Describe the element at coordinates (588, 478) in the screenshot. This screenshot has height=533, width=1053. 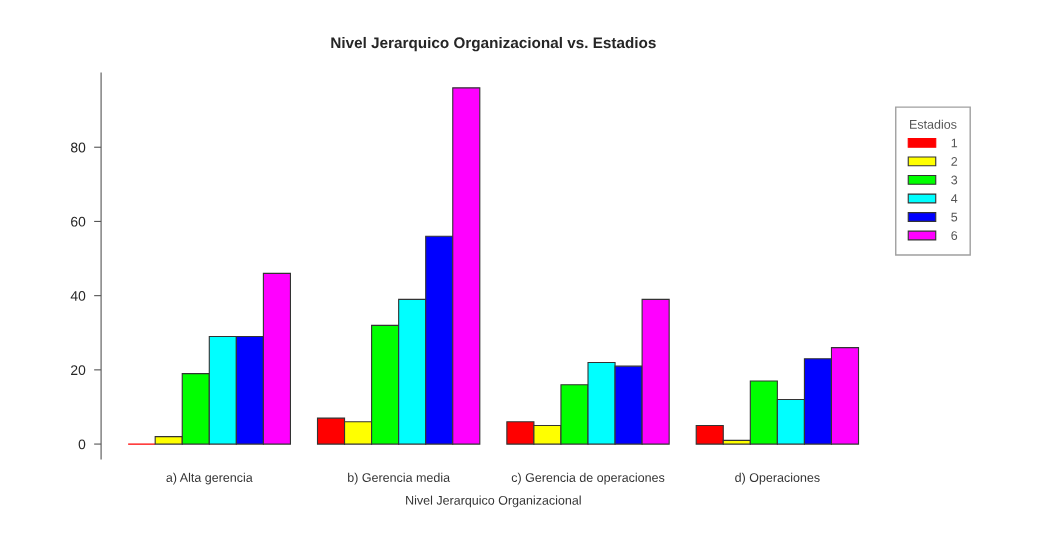
I see `x-tick-label: c) Gerencia de operaciones` at that location.